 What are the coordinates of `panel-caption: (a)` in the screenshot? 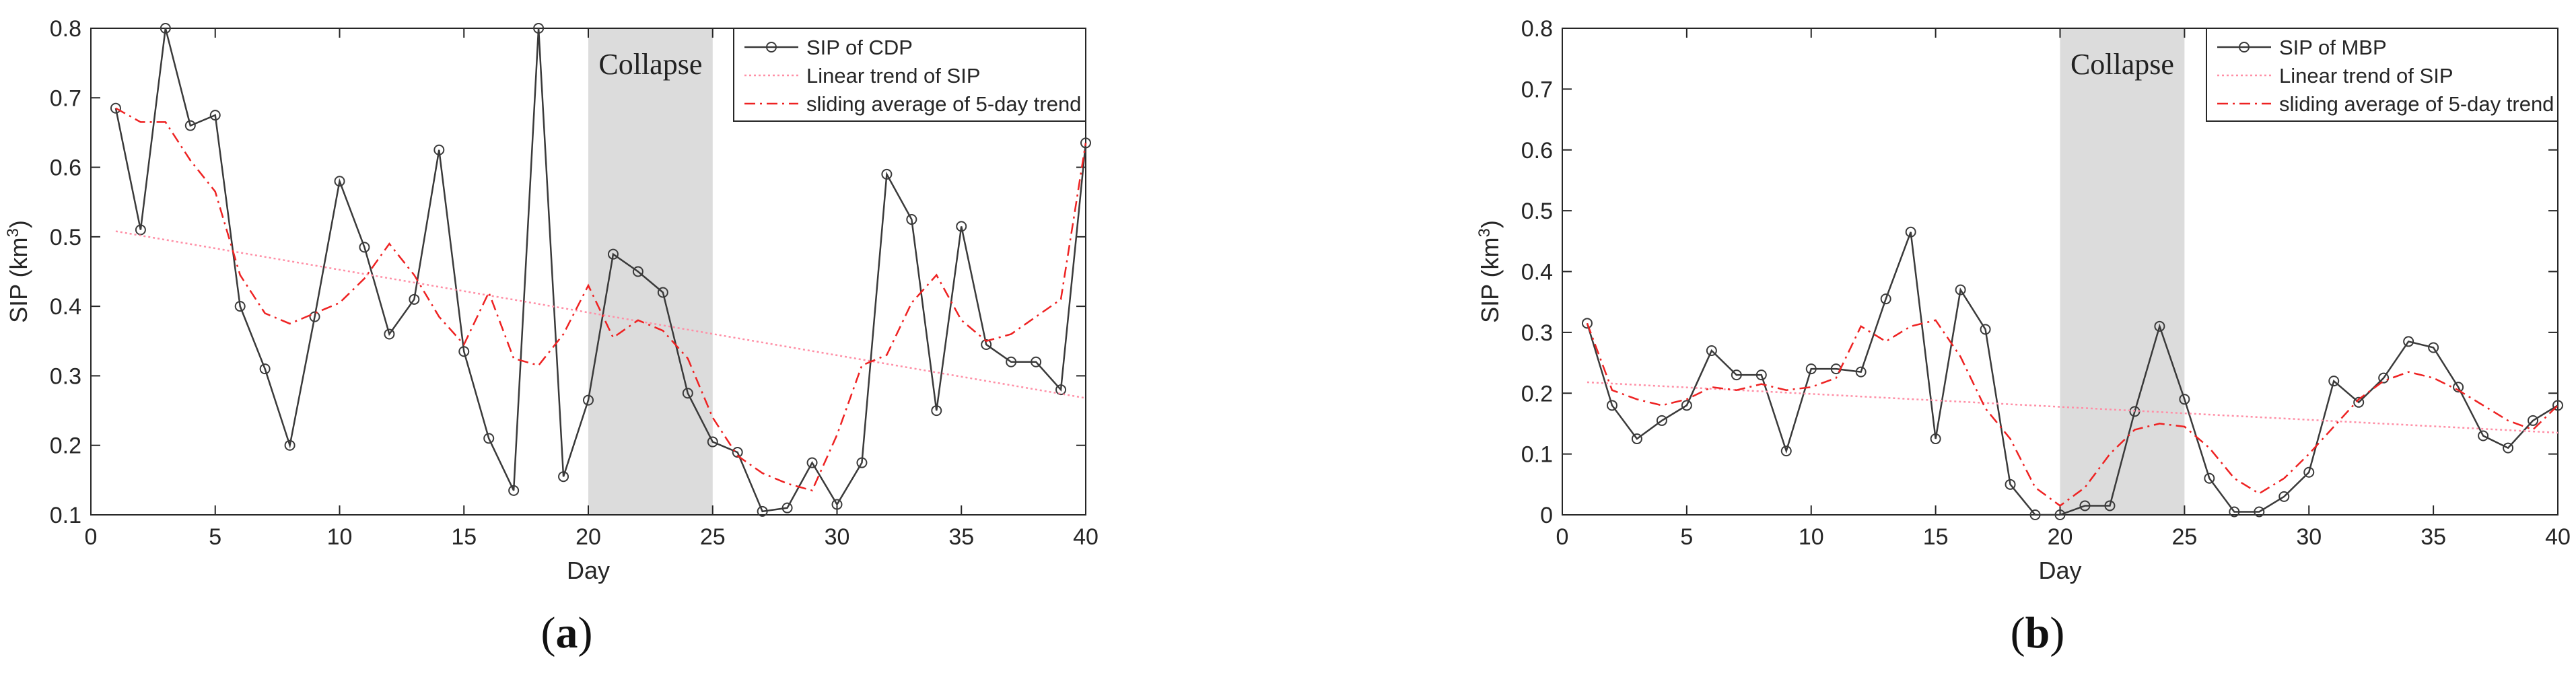 It's located at (567, 633).